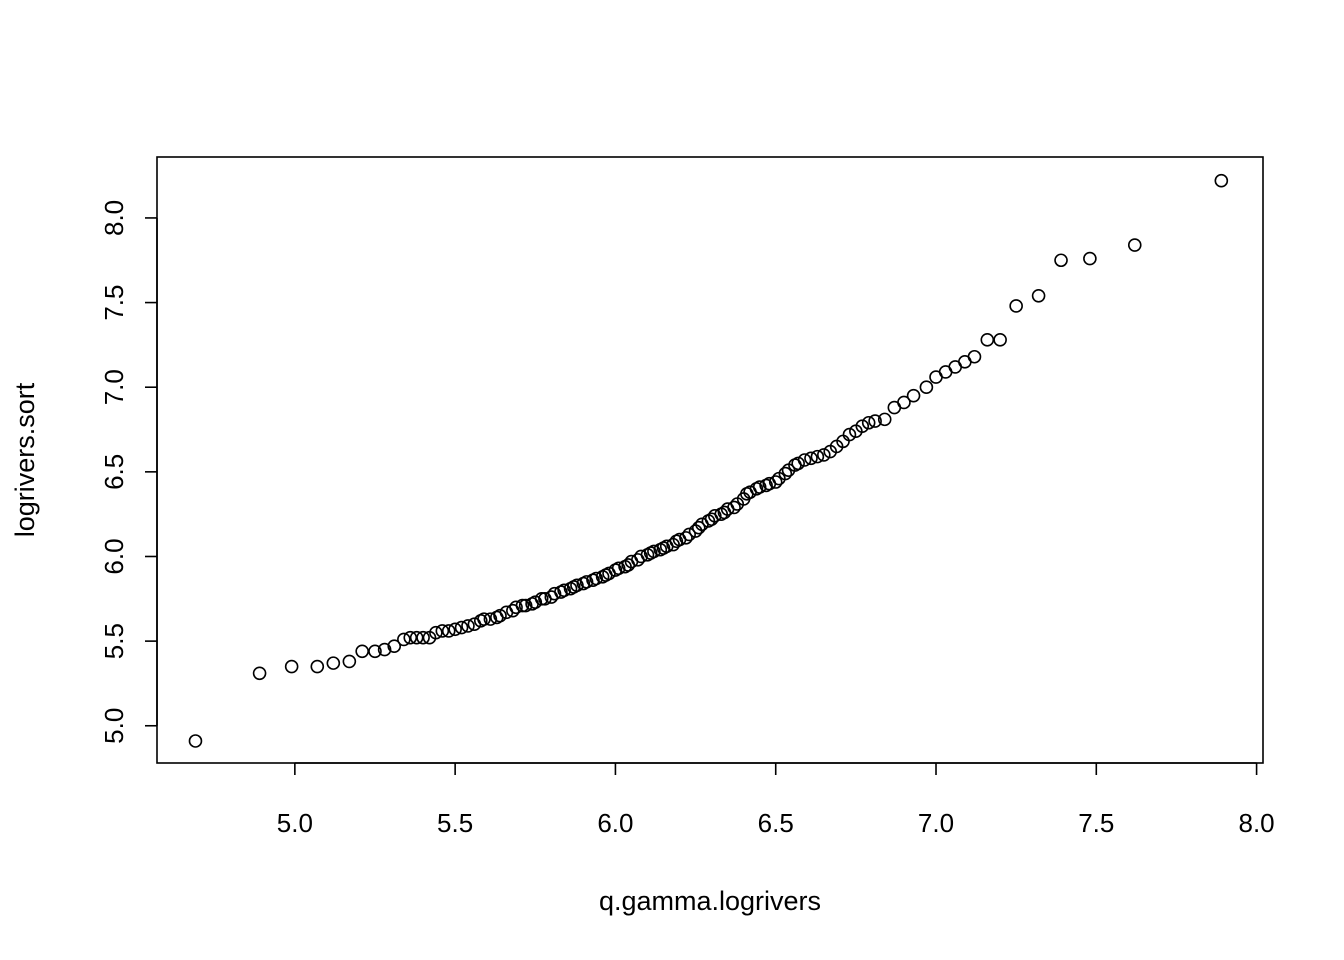  What do you see at coordinates (114, 726) in the screenshot?
I see `y-tick-label: 5.0` at bounding box center [114, 726].